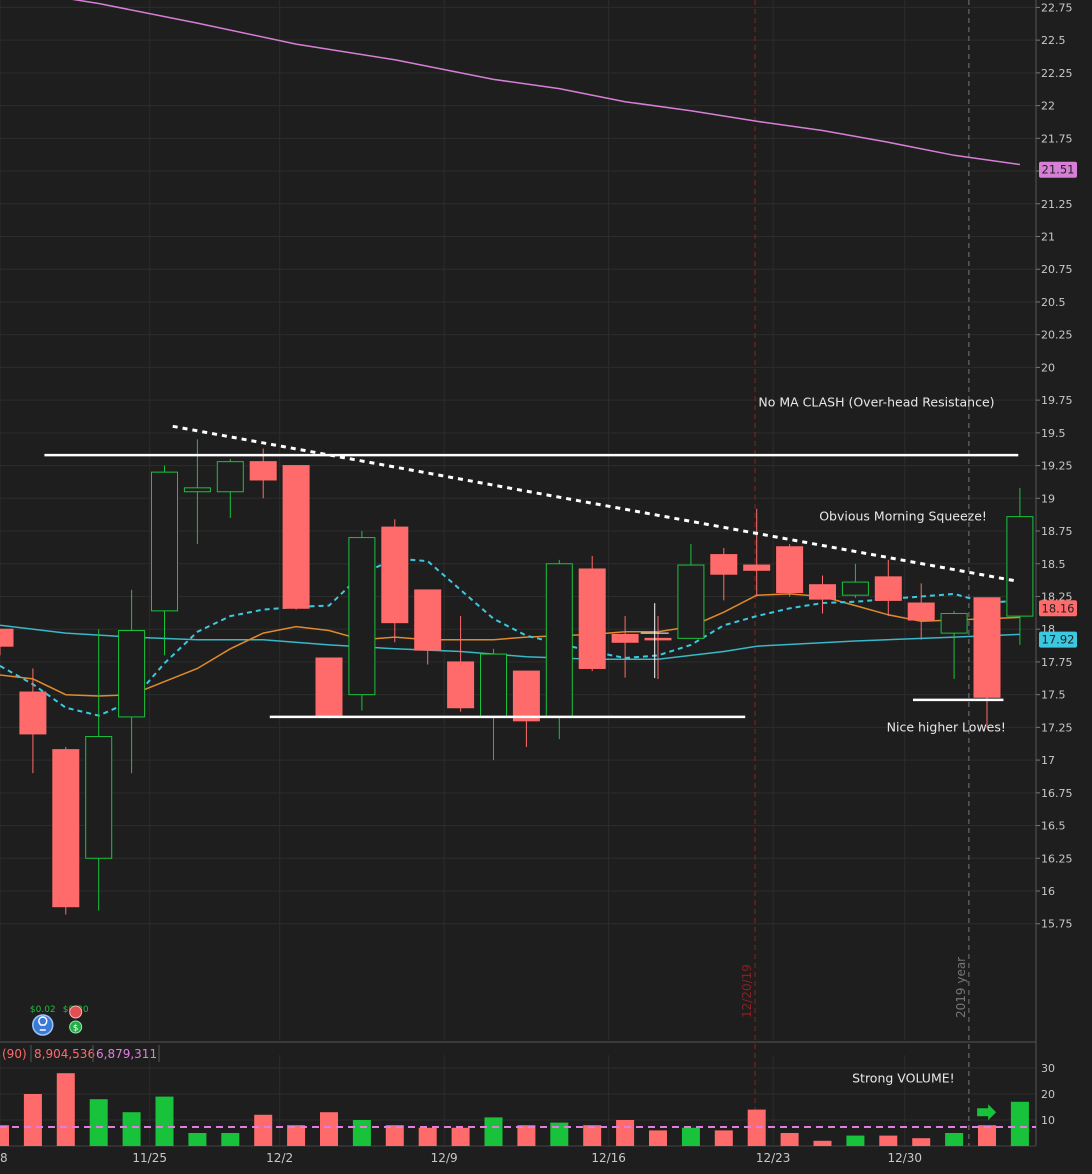 Image resolution: width=1092 pixels, height=1174 pixels. What do you see at coordinates (876, 402) in the screenshot?
I see `chart-annotation: No MA CLASH (Over-head Resistance)` at bounding box center [876, 402].